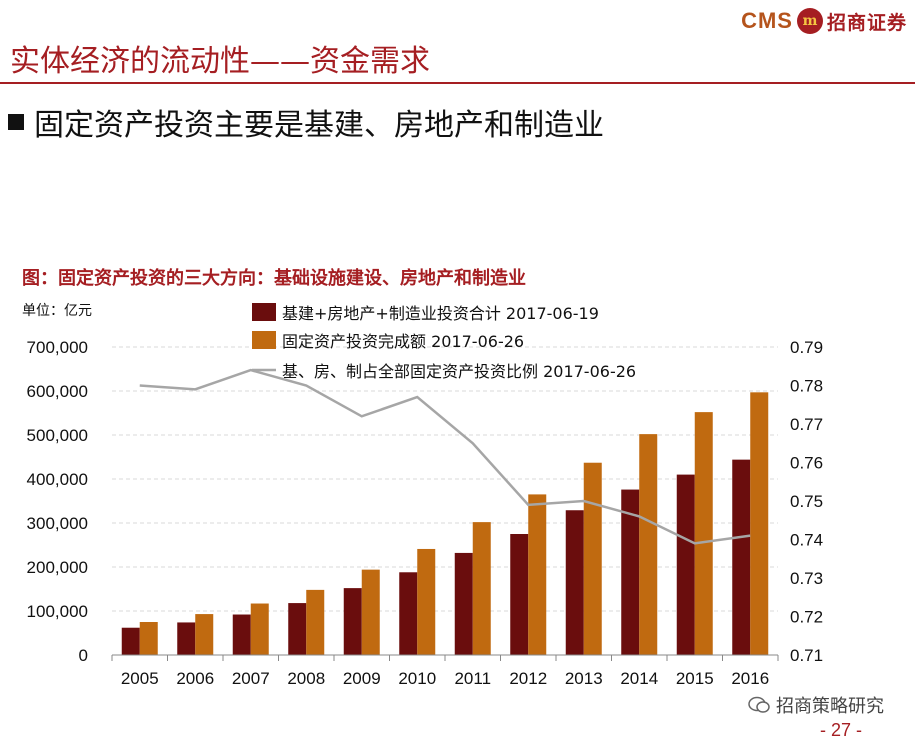 The image size is (915, 746). I want to click on y-left-tick-label: 600,000, so click(57, 391).